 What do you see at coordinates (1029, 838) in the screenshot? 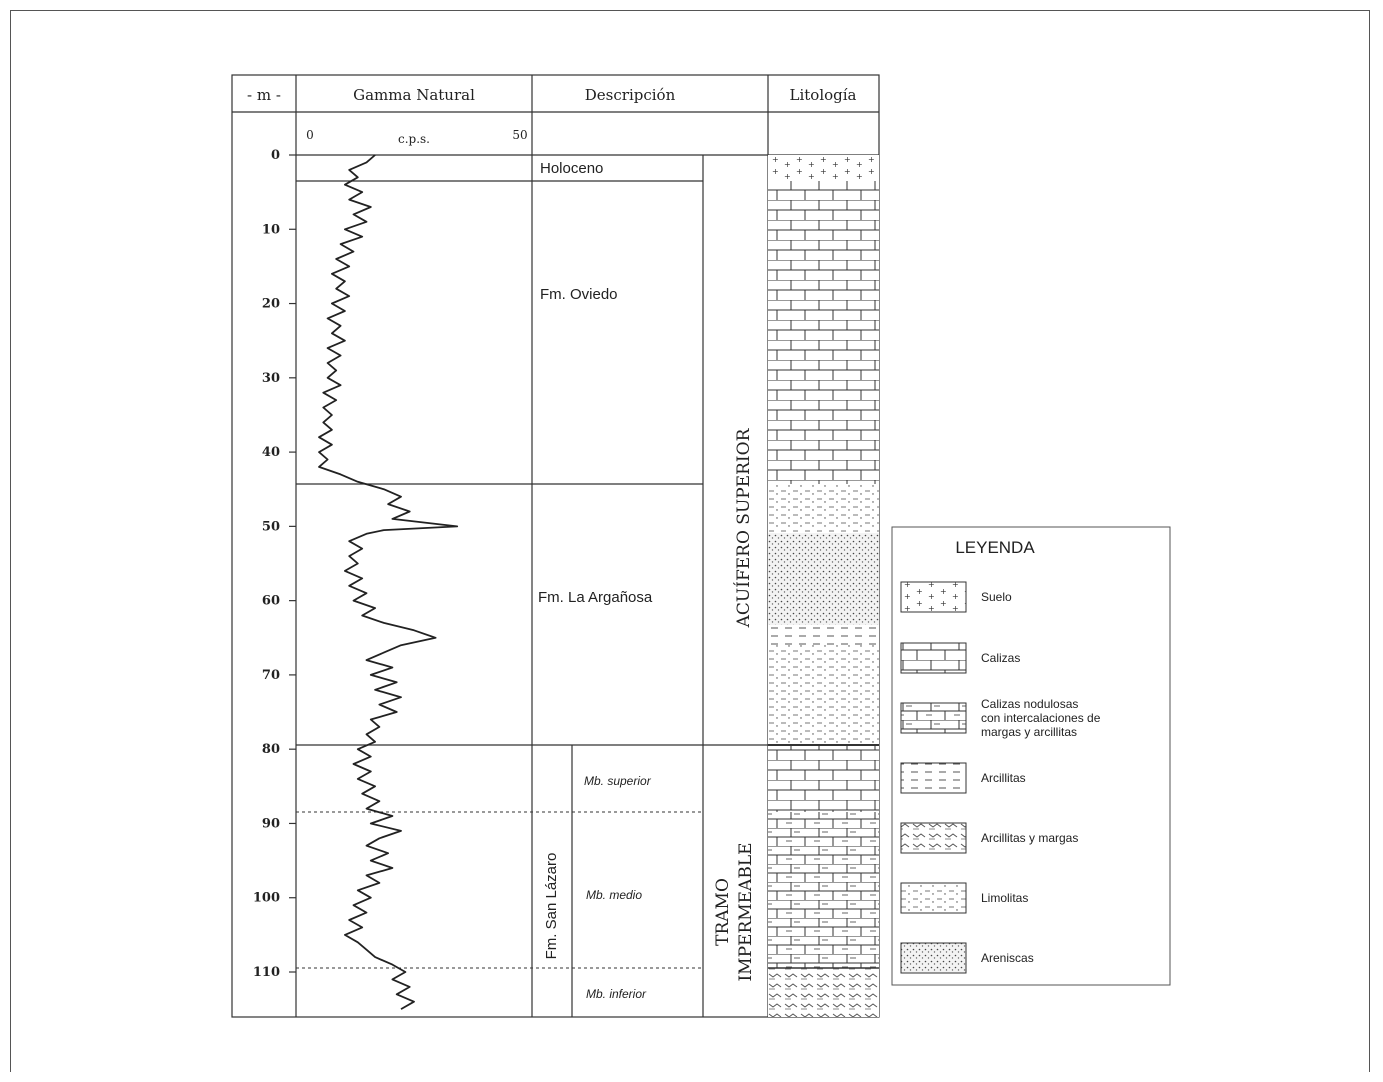
I see `legend-label-marl: Arcillitas y margas` at bounding box center [1029, 838].